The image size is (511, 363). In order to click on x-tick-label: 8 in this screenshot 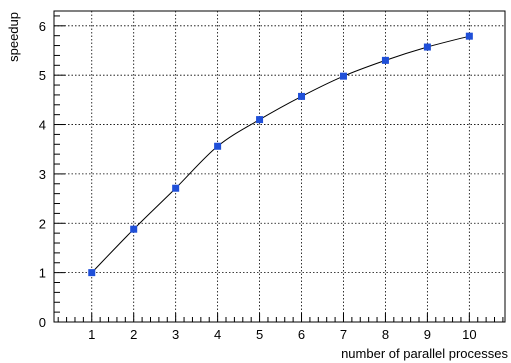, I will do `click(385, 334)`.